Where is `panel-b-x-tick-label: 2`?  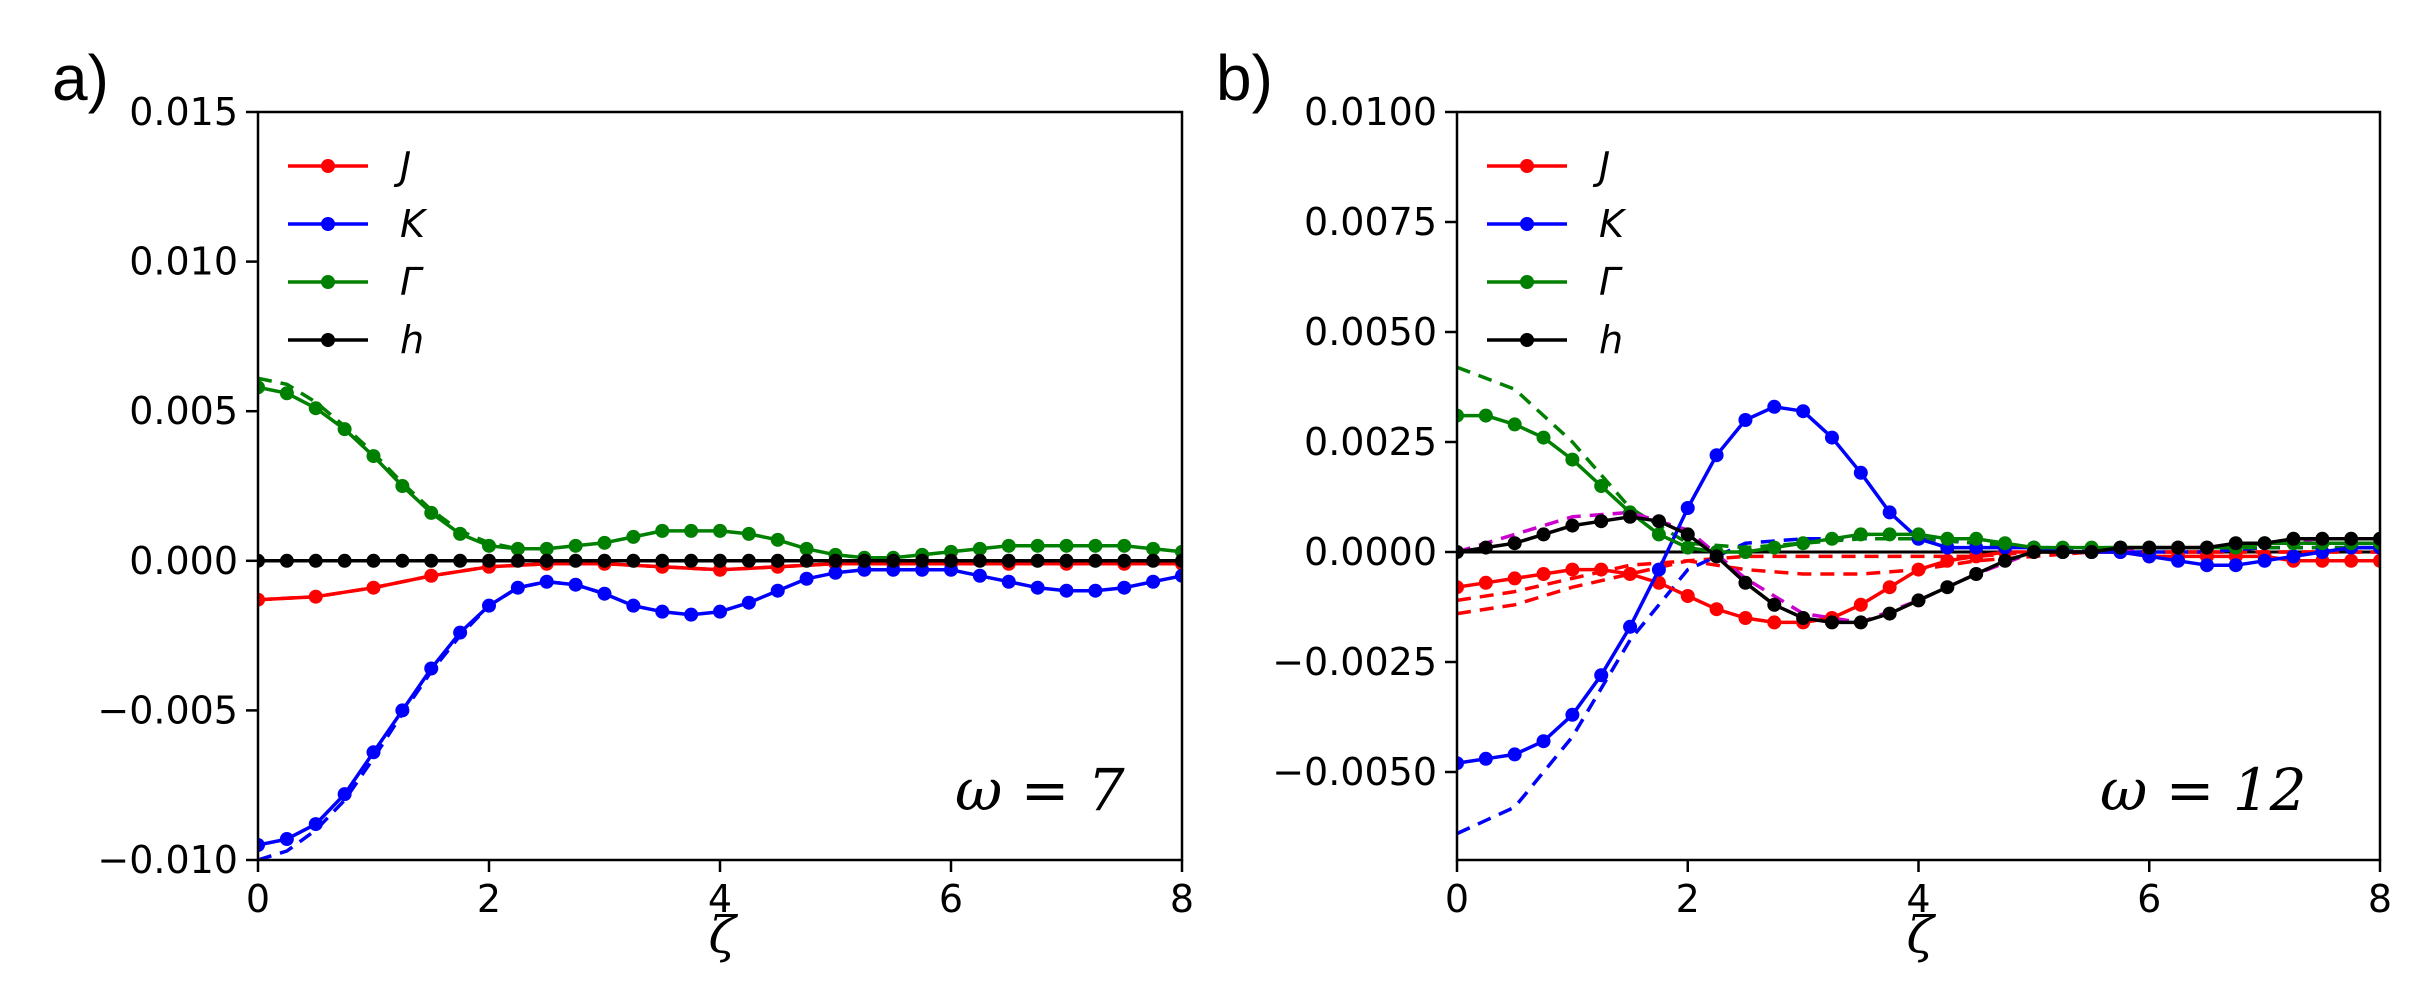
panel-b-x-tick-label: 2 is located at coordinates (1688, 899).